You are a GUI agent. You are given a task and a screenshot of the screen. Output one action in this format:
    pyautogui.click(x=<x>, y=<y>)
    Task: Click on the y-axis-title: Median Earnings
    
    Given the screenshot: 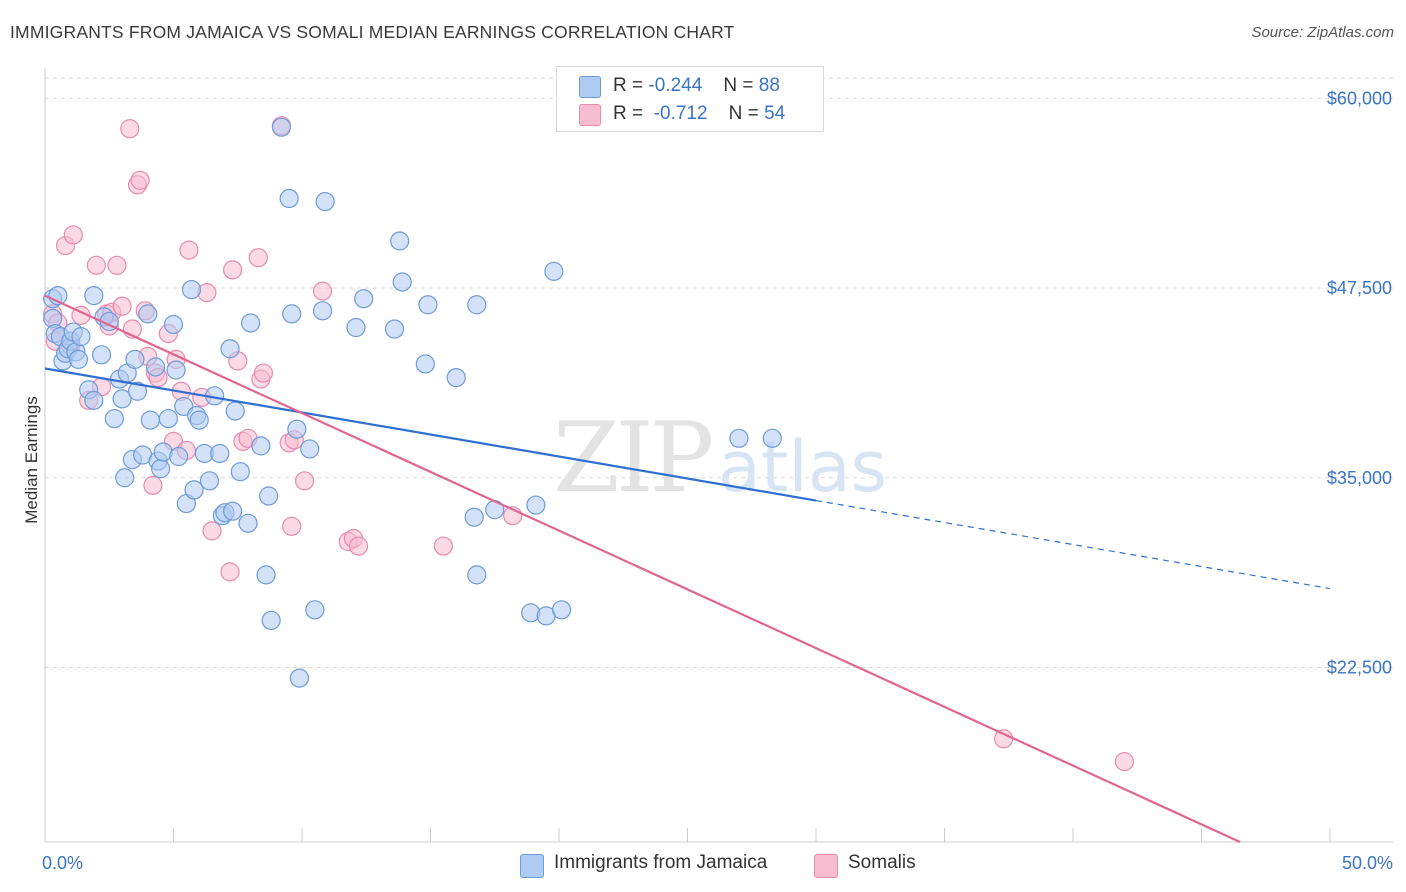 What is the action you would take?
    pyautogui.click(x=31, y=460)
    